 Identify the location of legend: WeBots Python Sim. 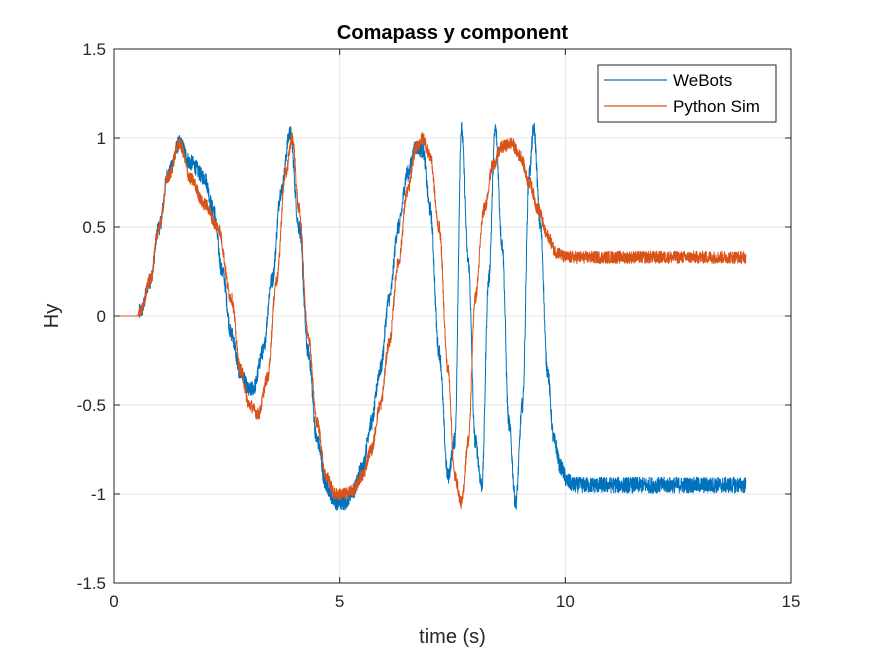
(687, 93).